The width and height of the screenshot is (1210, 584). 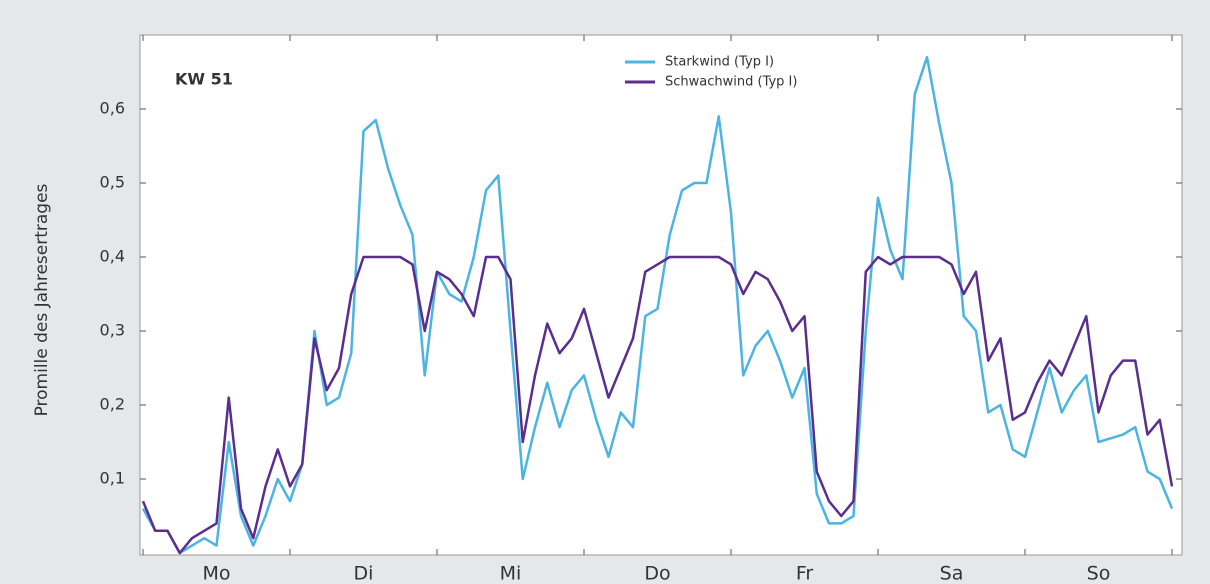 I want to click on y-tick-label: 0,5, so click(x=112, y=182).